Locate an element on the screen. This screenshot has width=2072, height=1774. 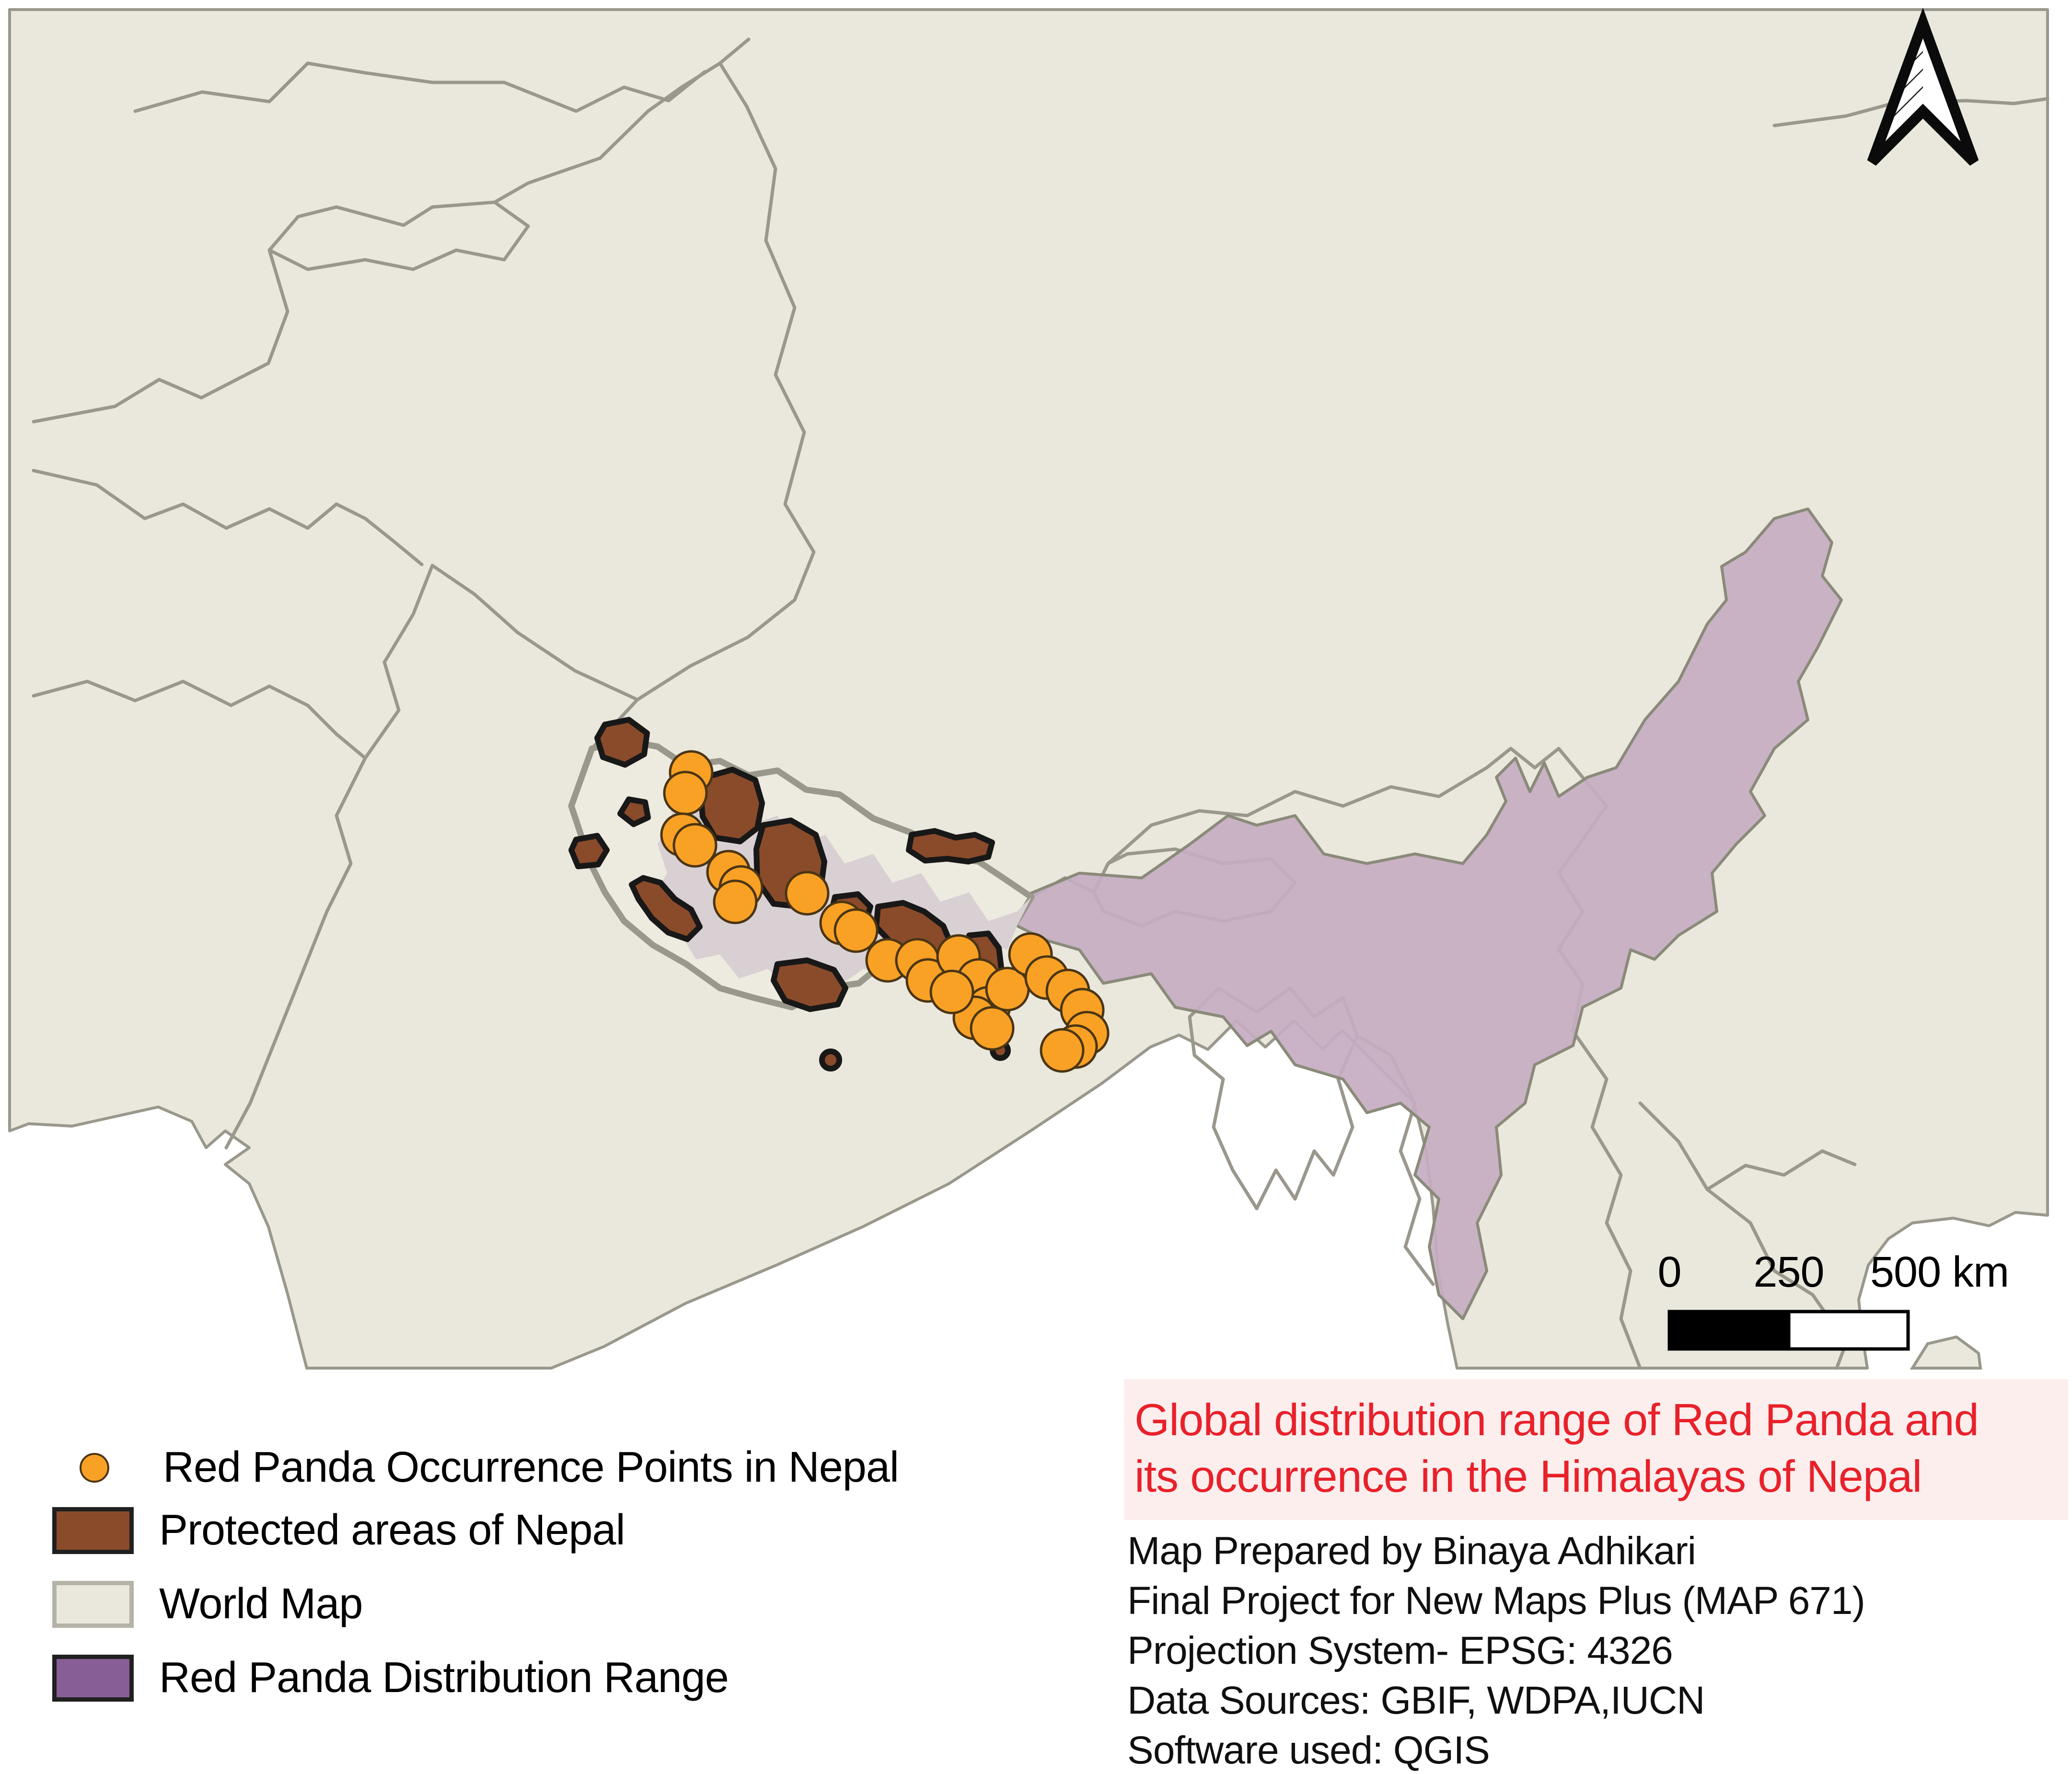
scale-tick-0: 0 is located at coordinates (1669, 1272).